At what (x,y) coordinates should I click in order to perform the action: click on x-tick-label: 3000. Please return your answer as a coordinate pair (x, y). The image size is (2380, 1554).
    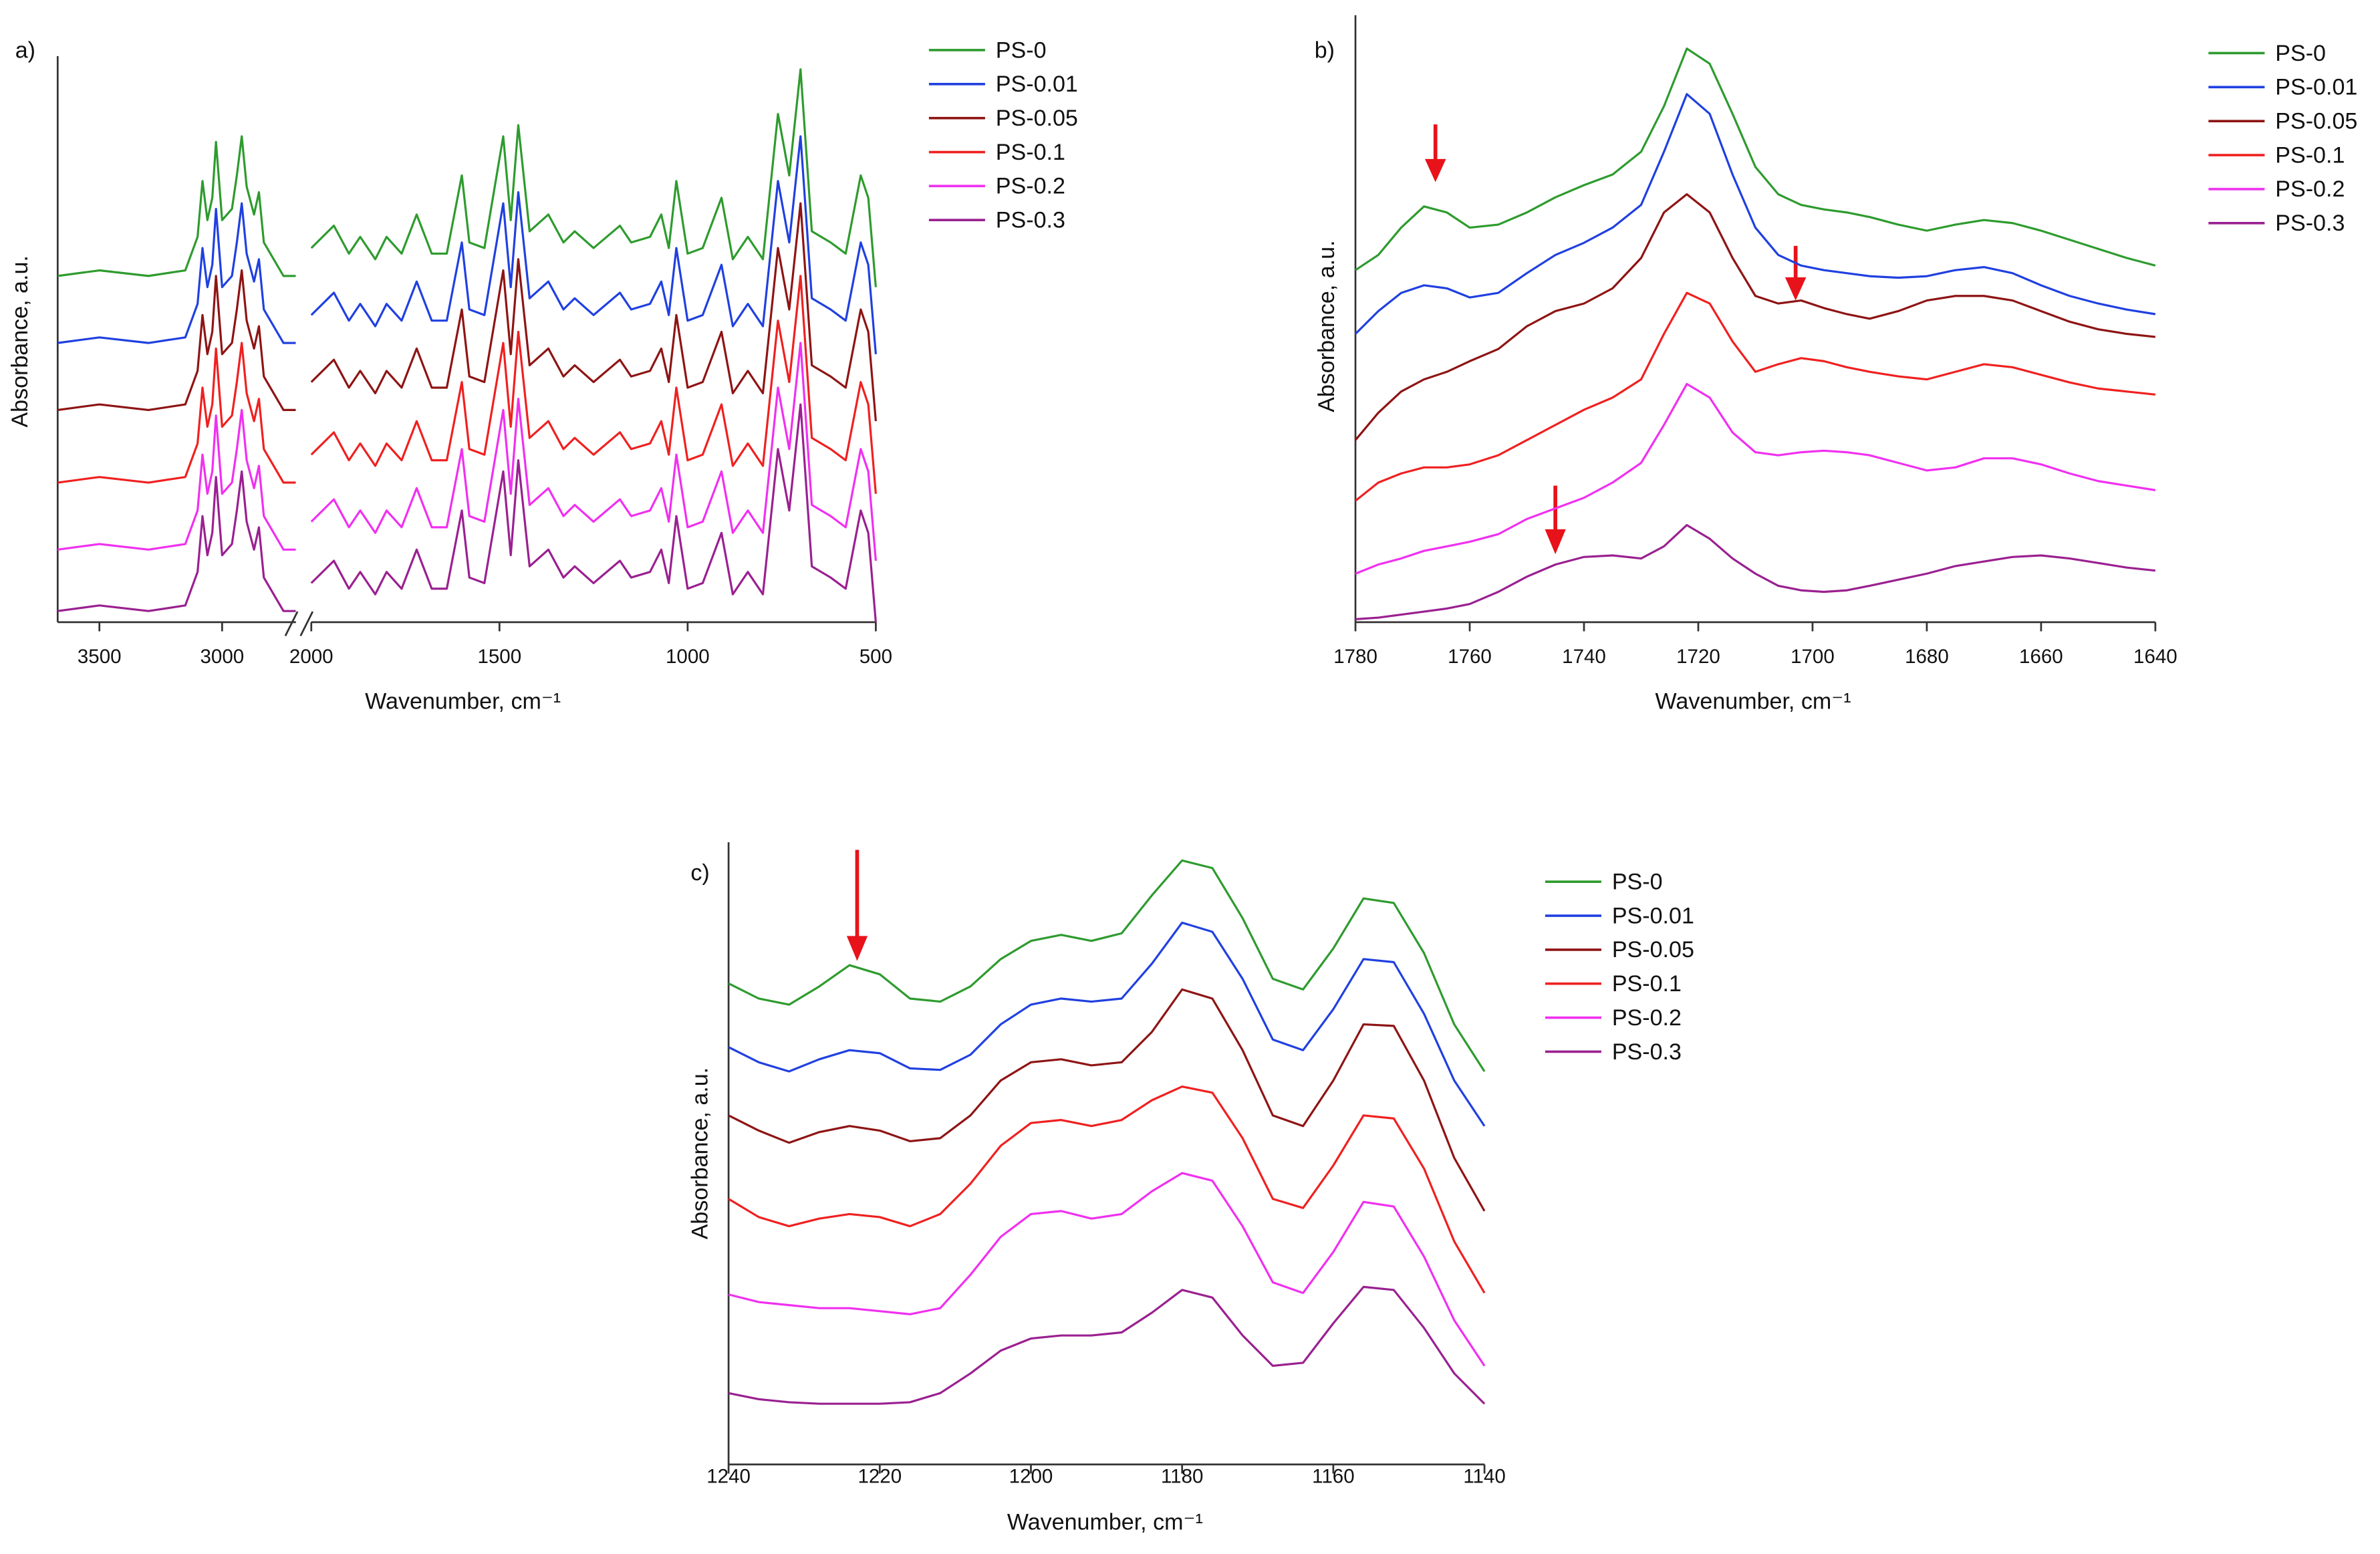
    Looking at the image, I should click on (223, 657).